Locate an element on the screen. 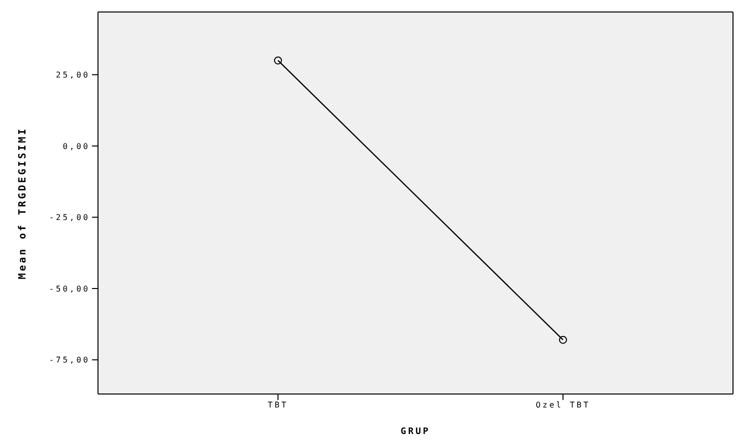 This screenshot has height=444, width=746. y-tick-label: -75,00 is located at coordinates (69, 360).